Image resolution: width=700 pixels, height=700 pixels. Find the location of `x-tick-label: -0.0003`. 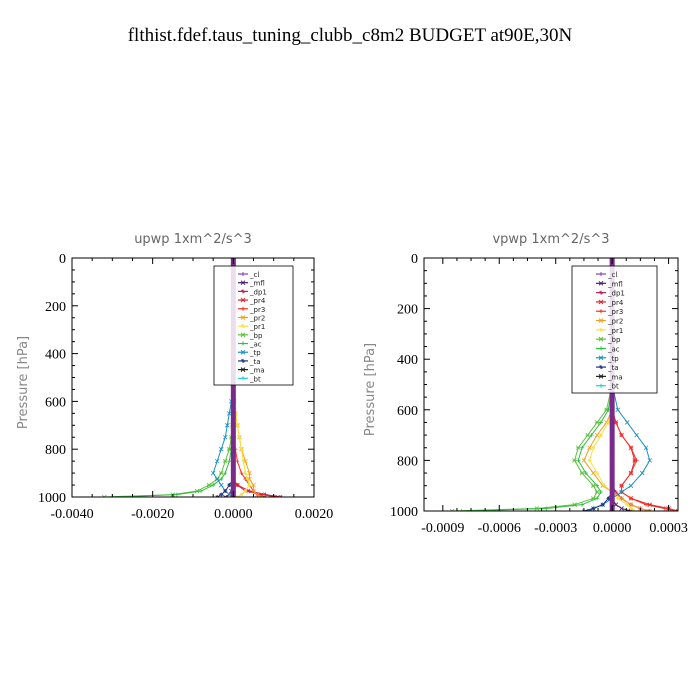

x-tick-label: -0.0003 is located at coordinates (555, 528).